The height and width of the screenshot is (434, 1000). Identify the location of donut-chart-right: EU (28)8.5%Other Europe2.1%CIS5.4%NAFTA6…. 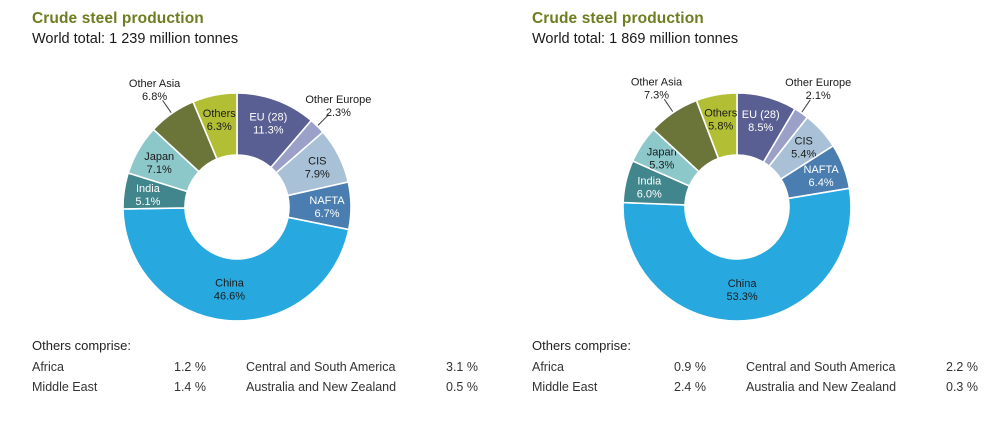
(737, 199).